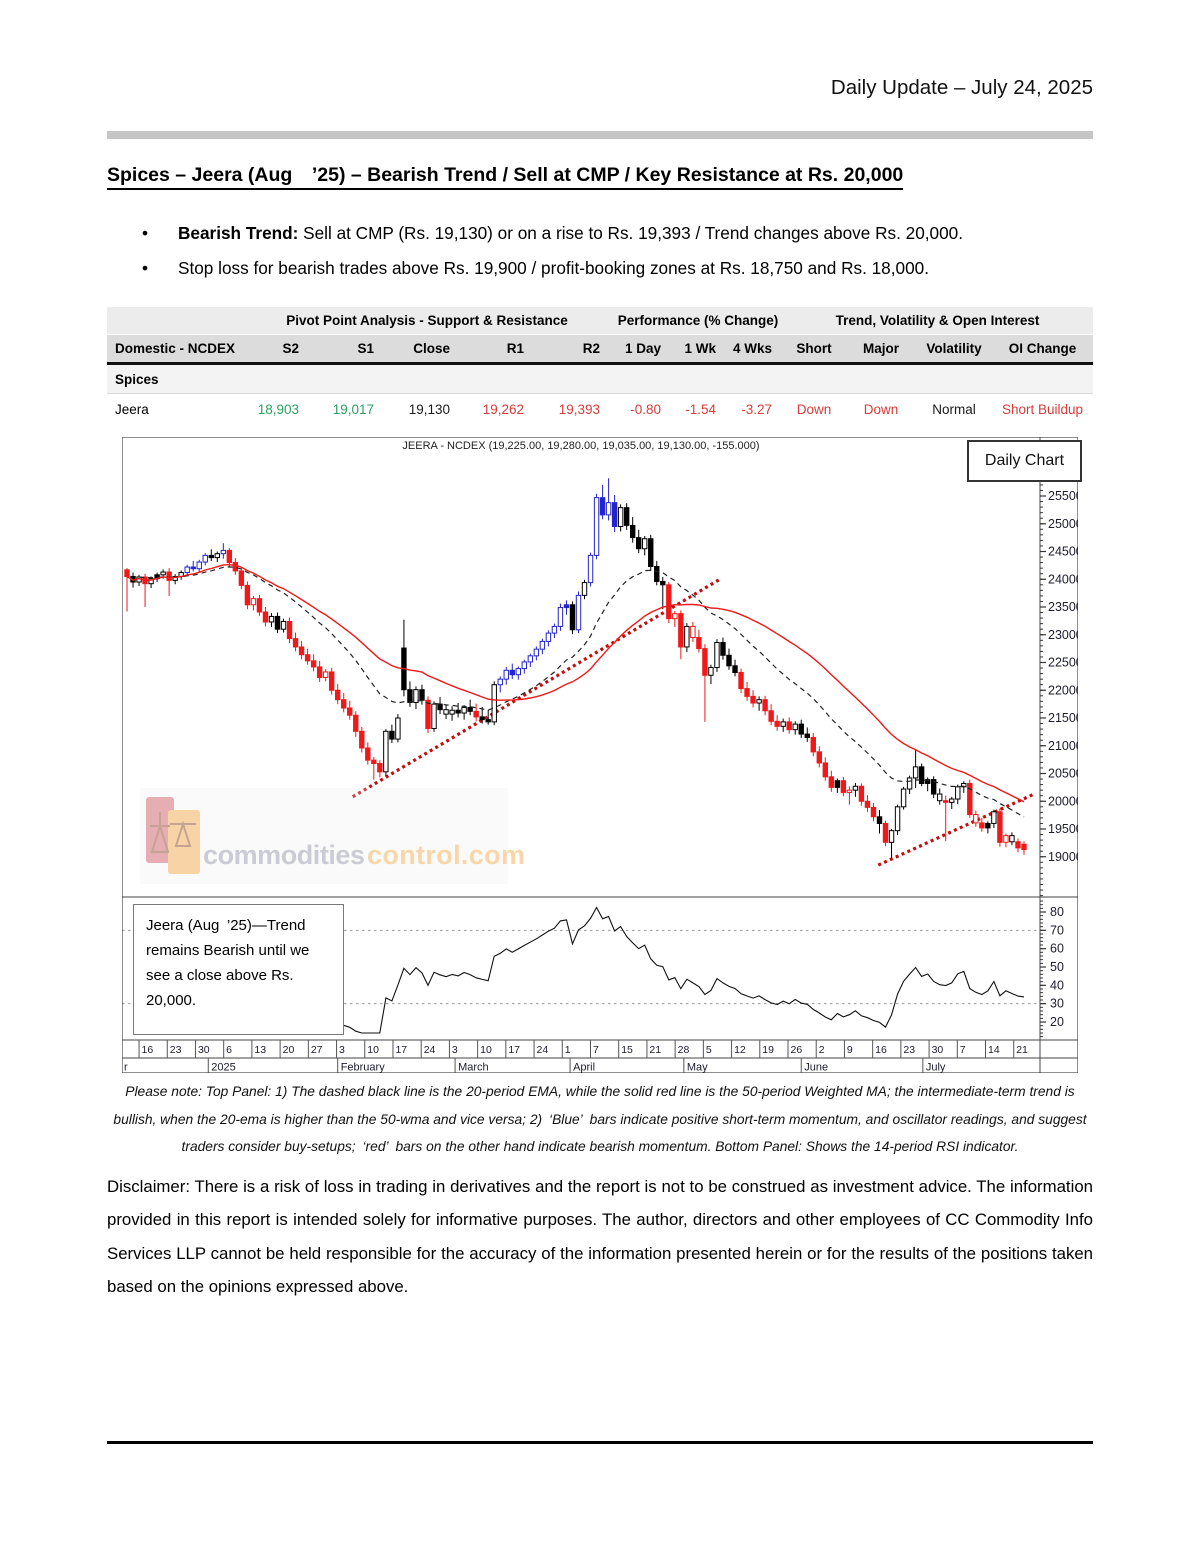  What do you see at coordinates (332, 836) in the screenshot?
I see `watermark-logo: commodities control.com` at bounding box center [332, 836].